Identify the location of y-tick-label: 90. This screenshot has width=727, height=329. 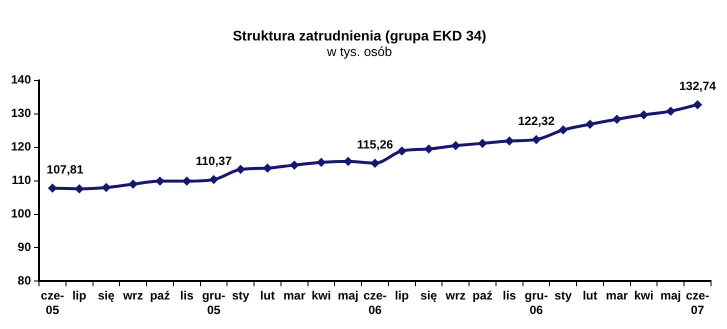
(25, 247).